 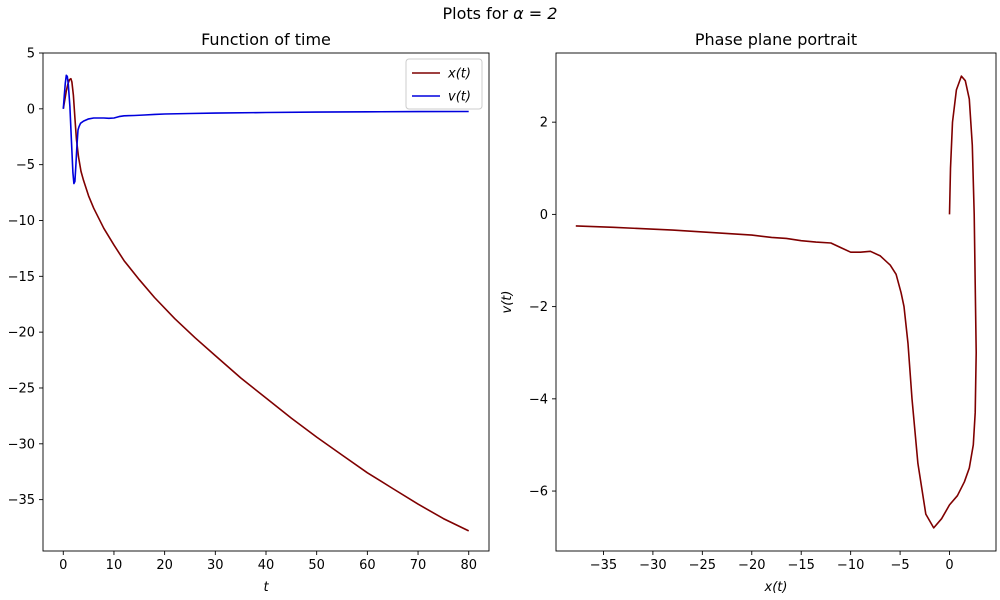 I want to click on x-tick-label: 30, so click(x=215, y=565).